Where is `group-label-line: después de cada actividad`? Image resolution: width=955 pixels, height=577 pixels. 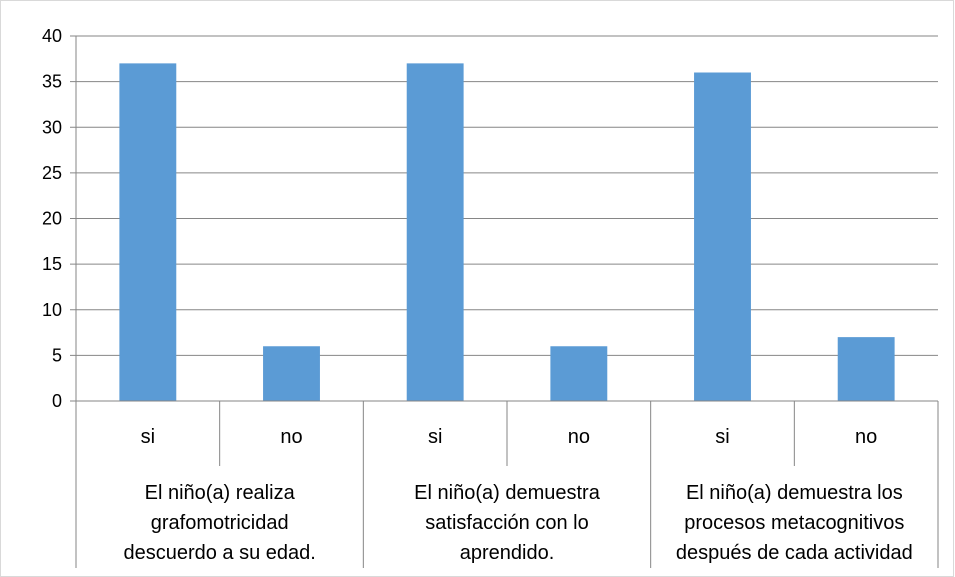 group-label-line: después de cada actividad is located at coordinates (794, 553).